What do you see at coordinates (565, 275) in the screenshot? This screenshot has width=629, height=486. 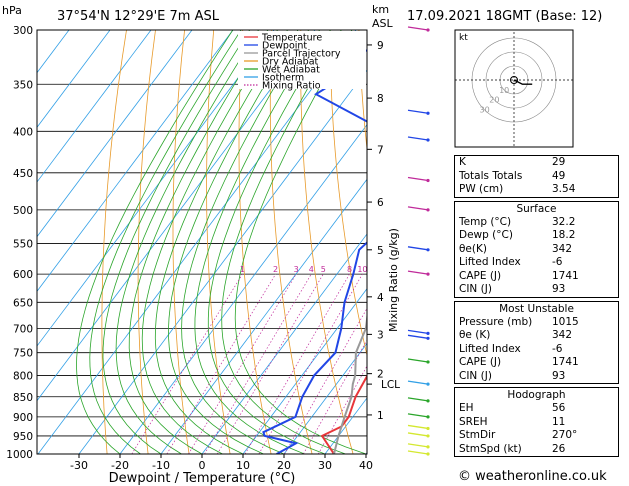 I see `surface-value: 1741` at bounding box center [565, 275].